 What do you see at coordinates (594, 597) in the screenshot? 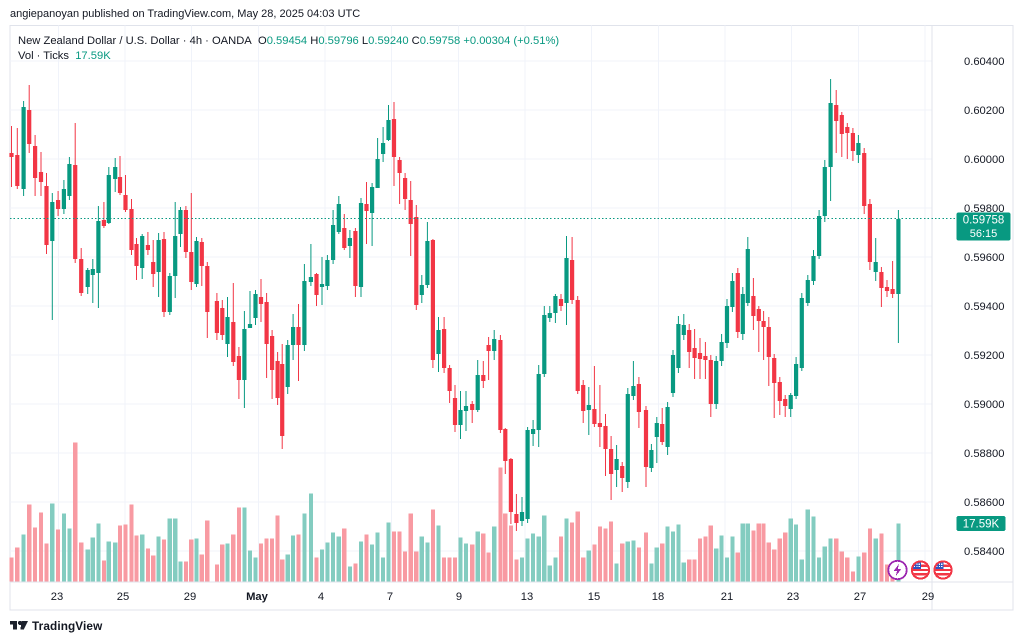
I see `svg-text: 15` at bounding box center [594, 597].